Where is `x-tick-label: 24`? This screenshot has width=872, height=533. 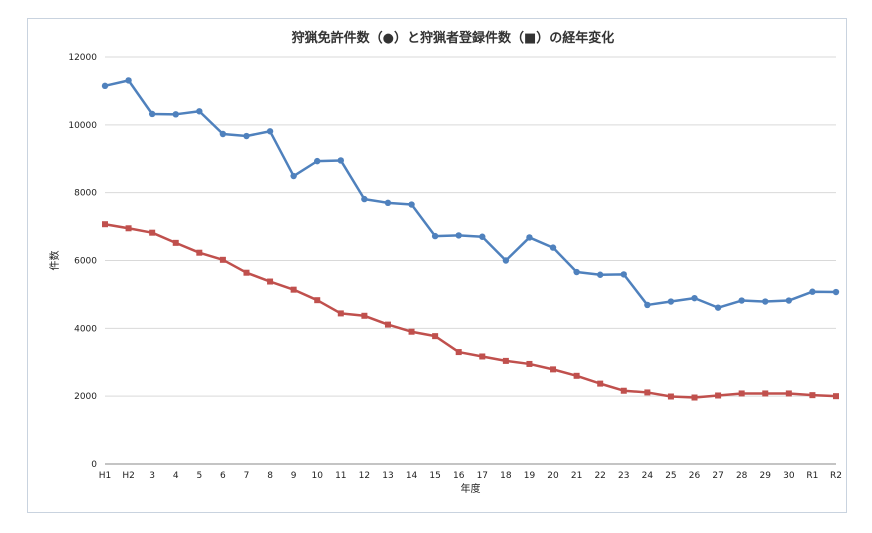
x-tick-label: 24 is located at coordinates (648, 476).